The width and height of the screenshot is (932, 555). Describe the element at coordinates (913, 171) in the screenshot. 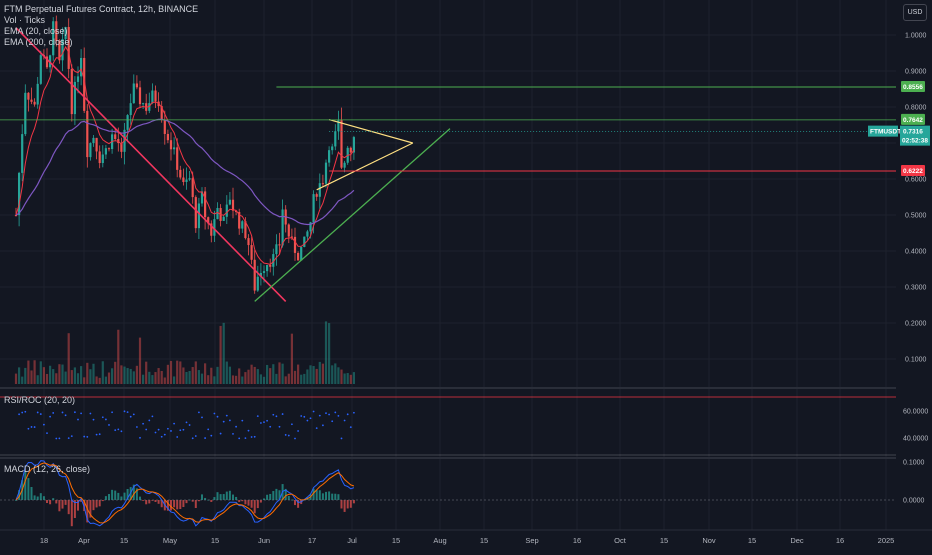

I see `level-tag-lower-bg` at that location.